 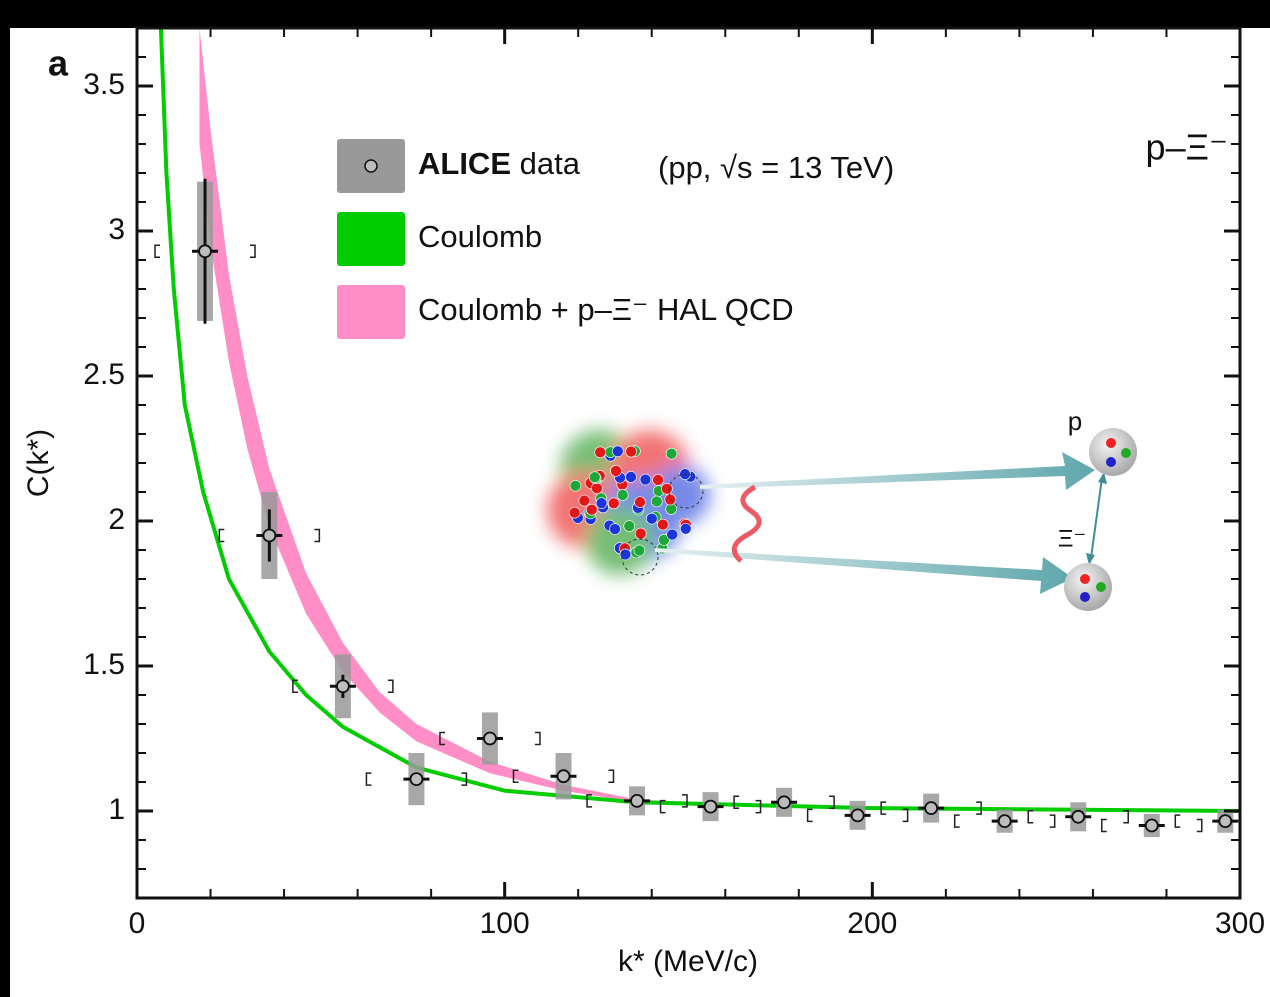 What do you see at coordinates (842, 508) in the screenshot?
I see `illustration: p Ξ⁻` at bounding box center [842, 508].